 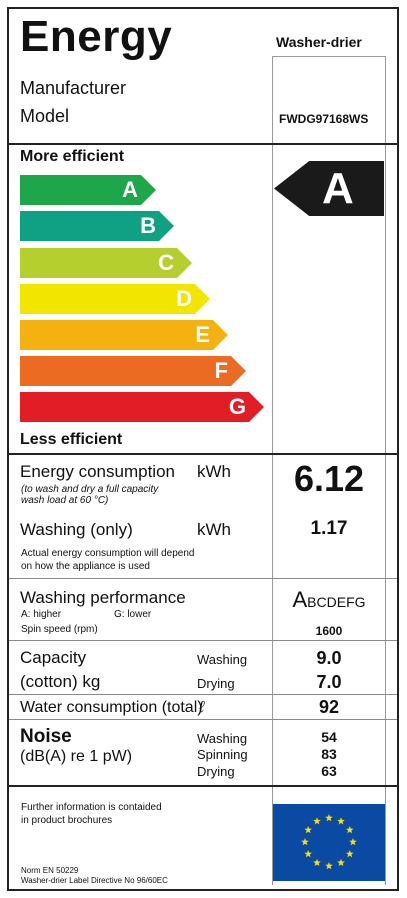 What do you see at coordinates (85, 566) in the screenshot?
I see `washing-note-line2: on how the appliance is used` at bounding box center [85, 566].